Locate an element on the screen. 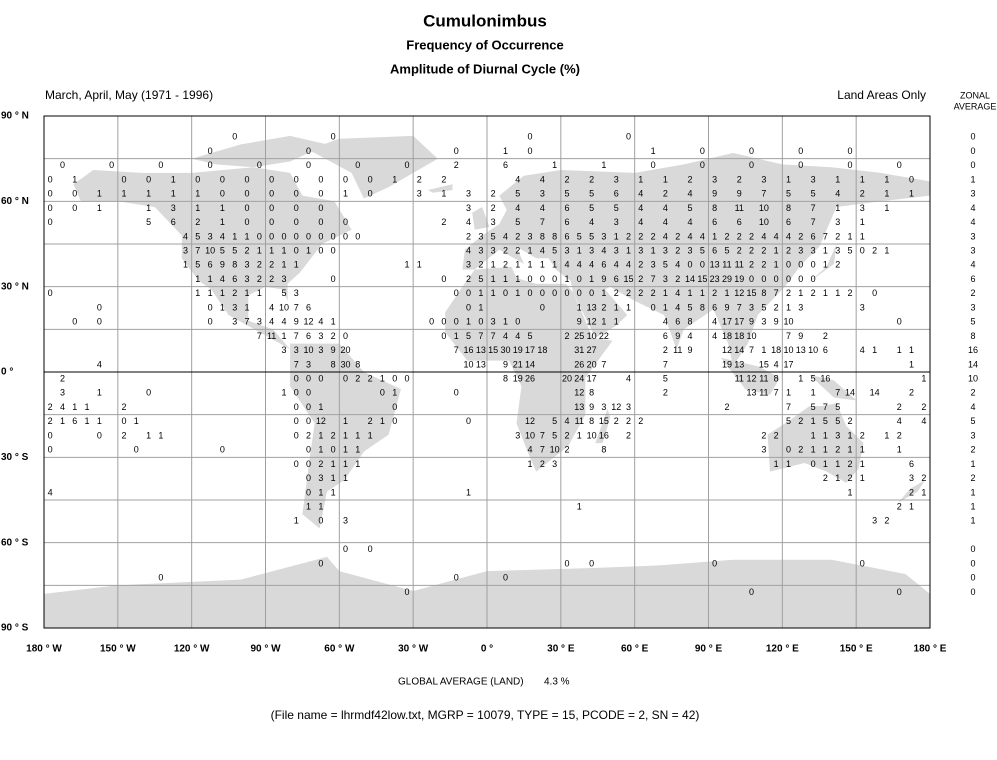  lon-label: 30 ° E is located at coordinates (561, 649).